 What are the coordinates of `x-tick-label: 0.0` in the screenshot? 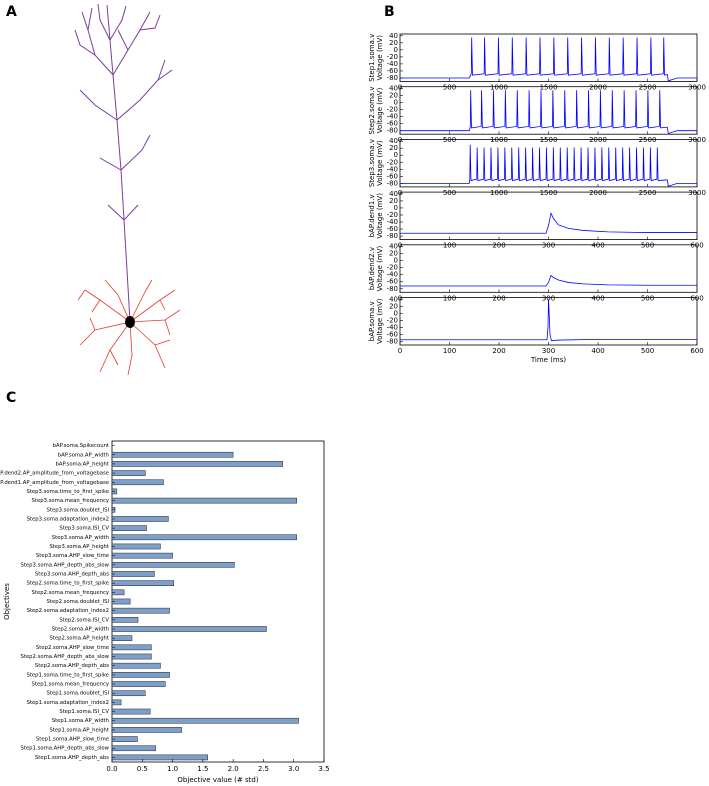 It's located at (111, 769).